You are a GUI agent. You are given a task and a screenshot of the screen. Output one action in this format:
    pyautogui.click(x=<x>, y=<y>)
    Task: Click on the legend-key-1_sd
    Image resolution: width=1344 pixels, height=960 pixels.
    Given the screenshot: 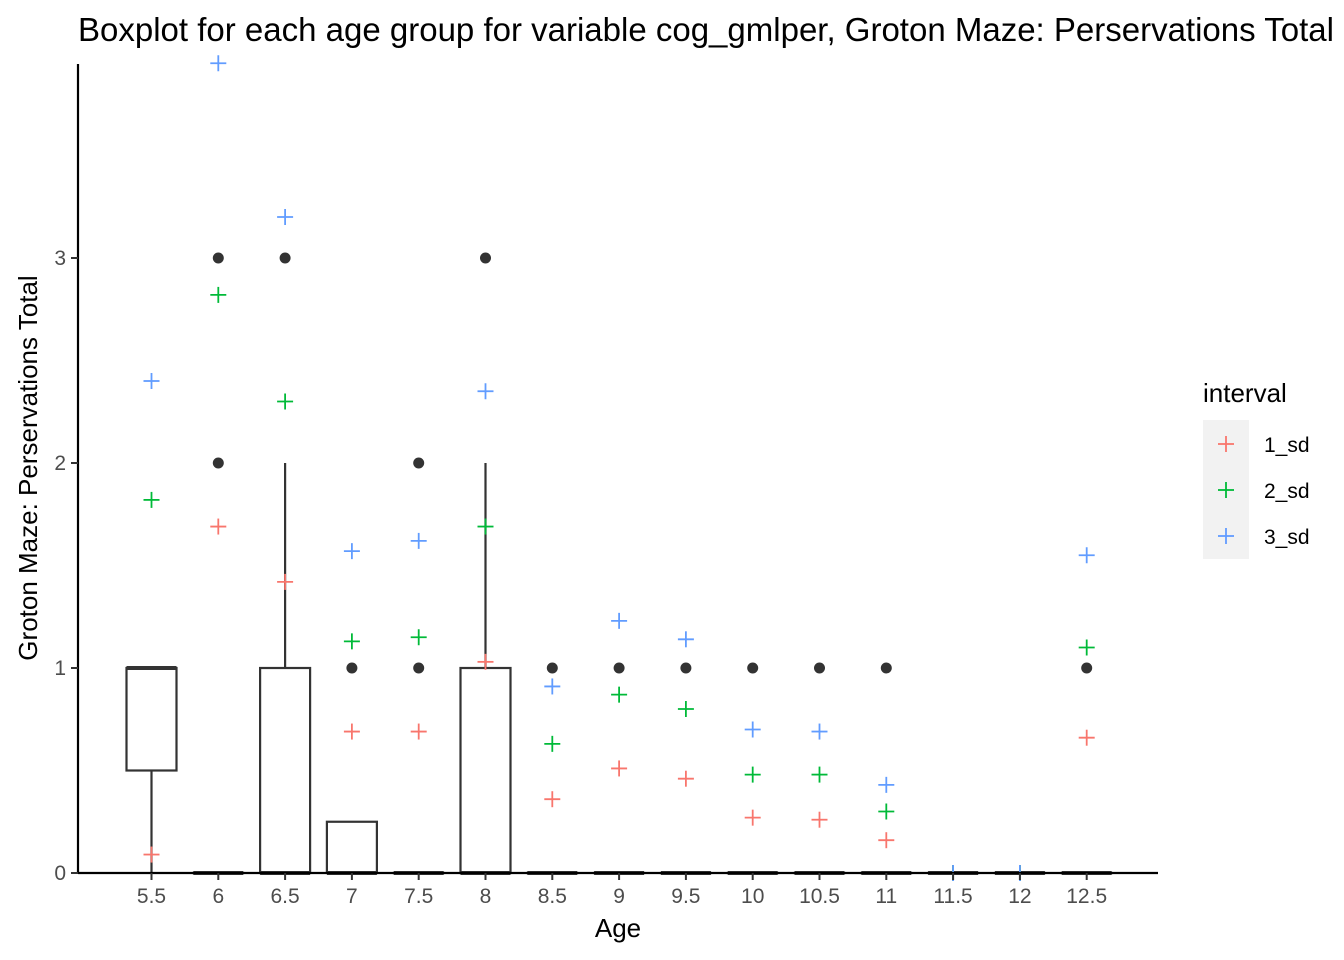 What is the action you would take?
    pyautogui.click(x=1226, y=444)
    